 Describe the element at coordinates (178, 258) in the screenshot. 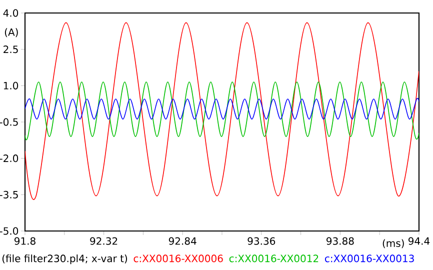

I see `text: c:XX0016-XX0006` at that location.